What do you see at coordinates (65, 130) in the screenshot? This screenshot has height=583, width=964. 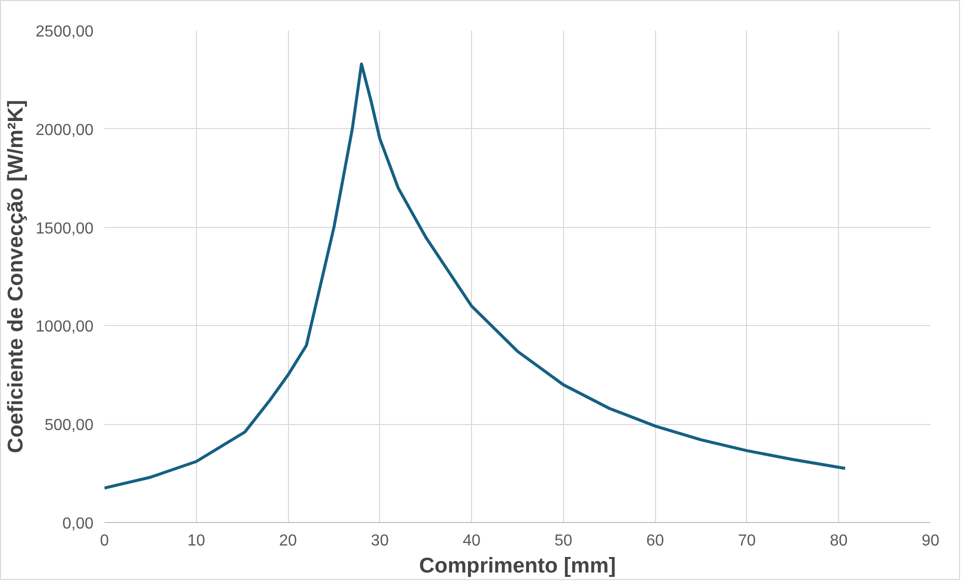 I see `y-tick-label: 2000,00` at bounding box center [65, 130].